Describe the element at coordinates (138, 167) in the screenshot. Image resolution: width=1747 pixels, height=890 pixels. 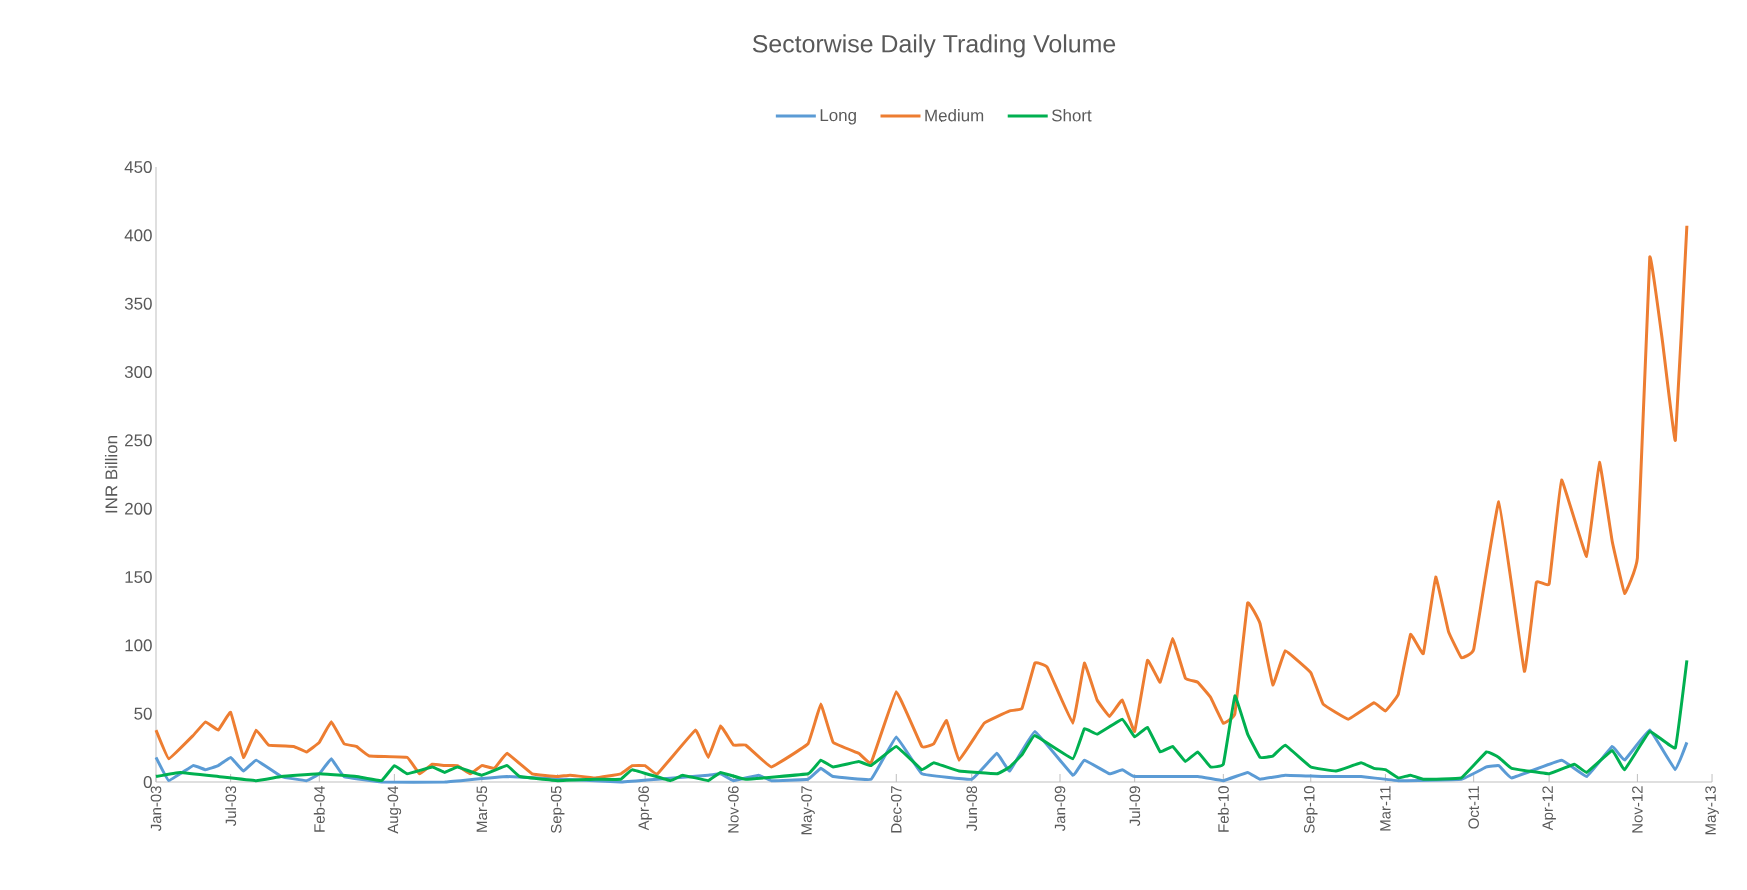
I see `y-tick-label: 450` at that location.